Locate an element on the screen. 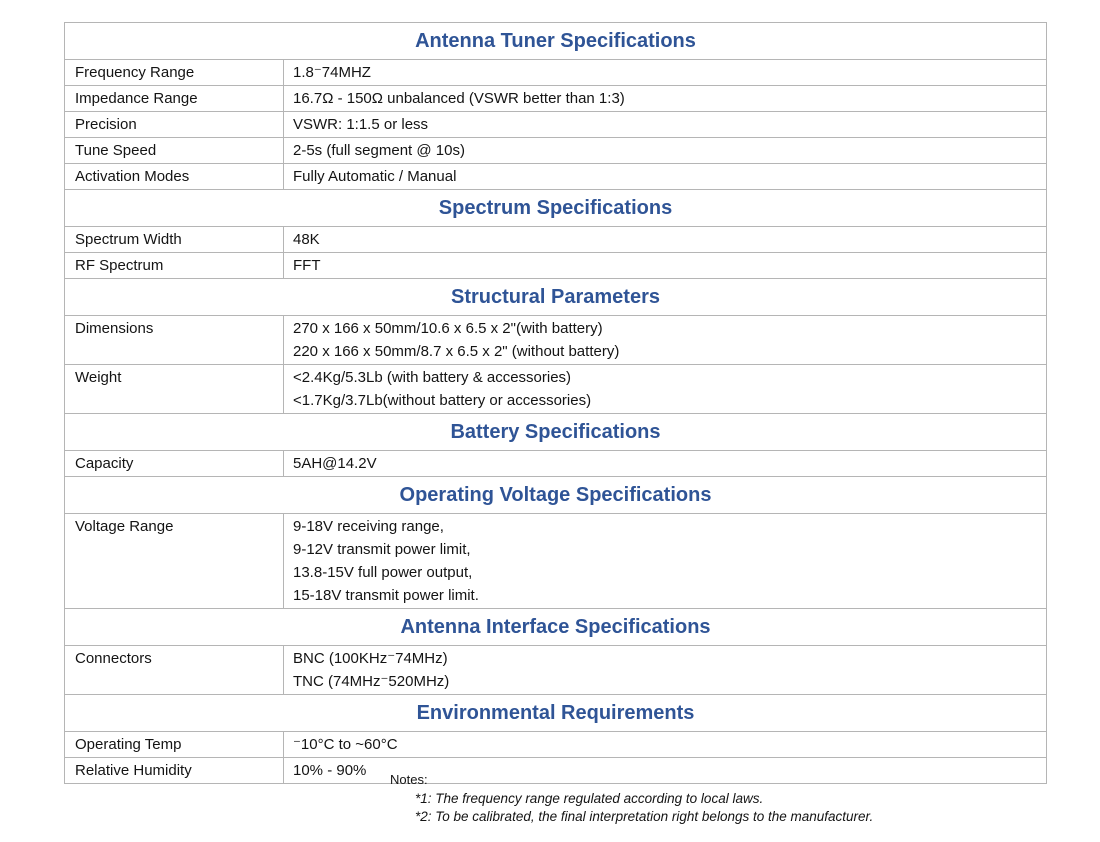 This screenshot has height=842, width=1100. value-line: TNC (74MHz⁻520MHz) is located at coordinates (371, 681).